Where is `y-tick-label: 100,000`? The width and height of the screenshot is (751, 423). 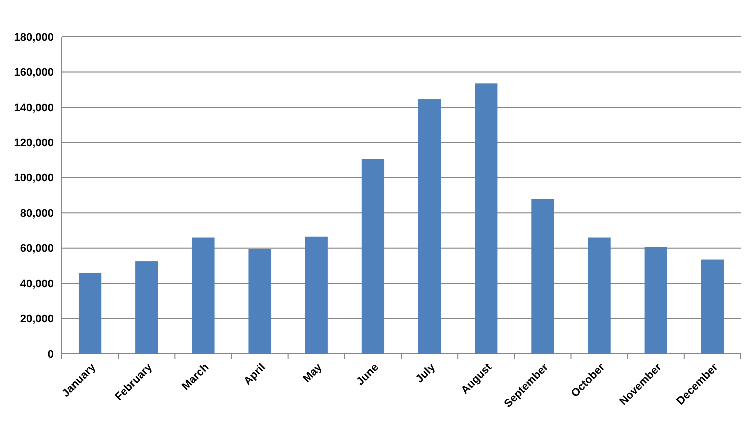
y-tick-label: 100,000 is located at coordinates (34, 178).